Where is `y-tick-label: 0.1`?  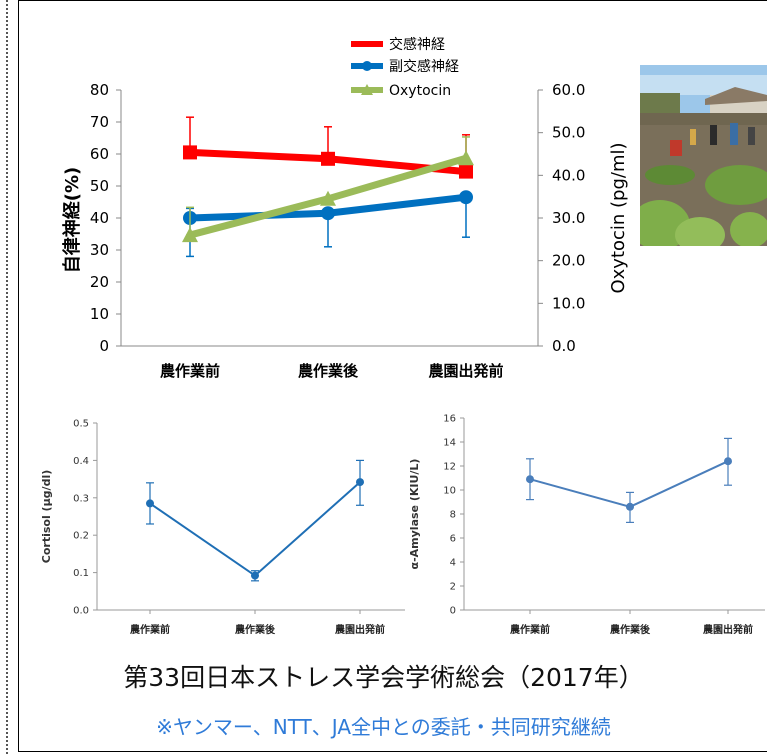
y-tick-label: 0.1 is located at coordinates (81, 573).